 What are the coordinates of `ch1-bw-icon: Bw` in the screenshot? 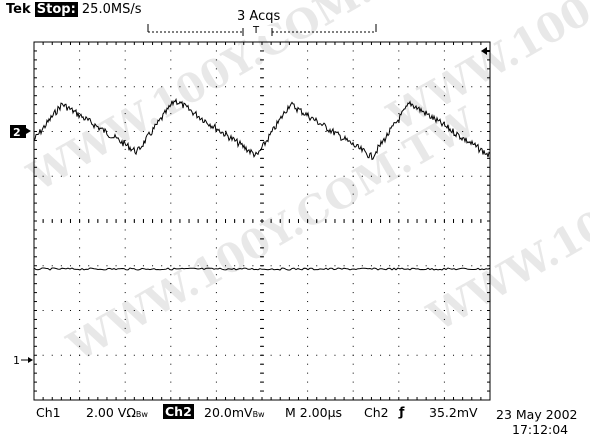 It's located at (141, 414).